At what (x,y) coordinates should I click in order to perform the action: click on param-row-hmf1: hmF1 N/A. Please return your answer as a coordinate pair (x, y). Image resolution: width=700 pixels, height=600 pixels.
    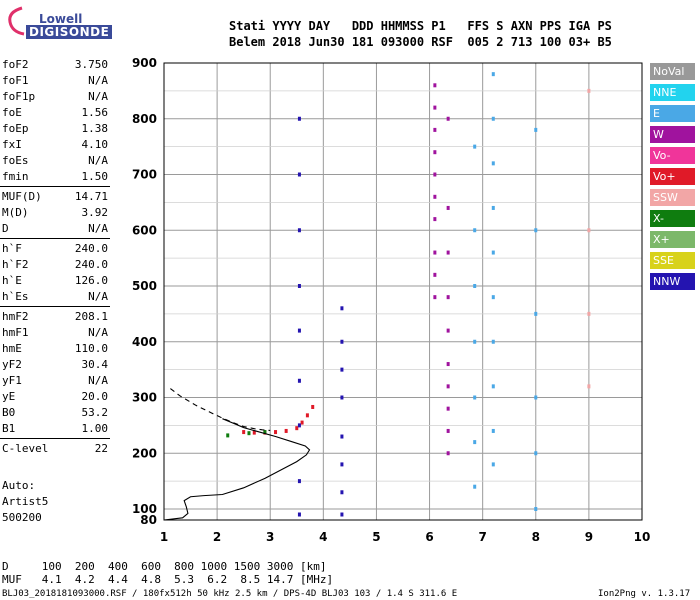
    Looking at the image, I should click on (55, 333).